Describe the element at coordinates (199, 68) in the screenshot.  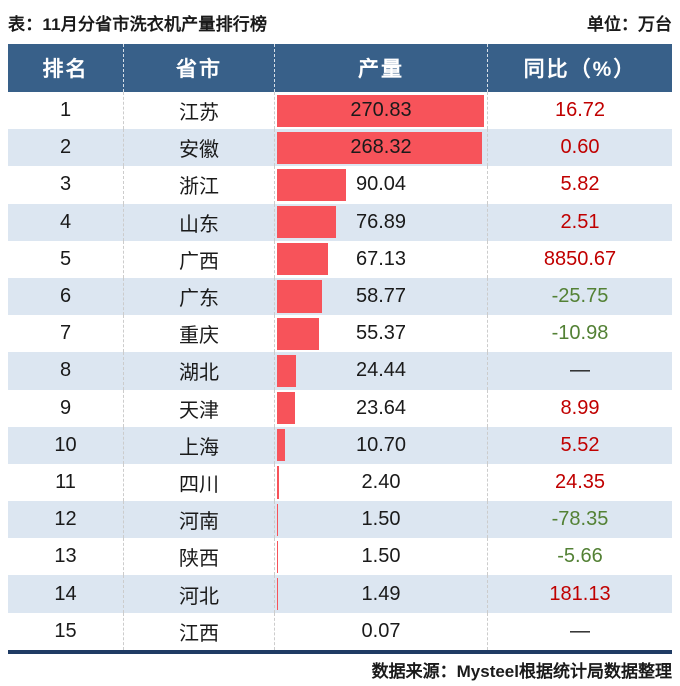
I see `column-header-province: 省市` at that location.